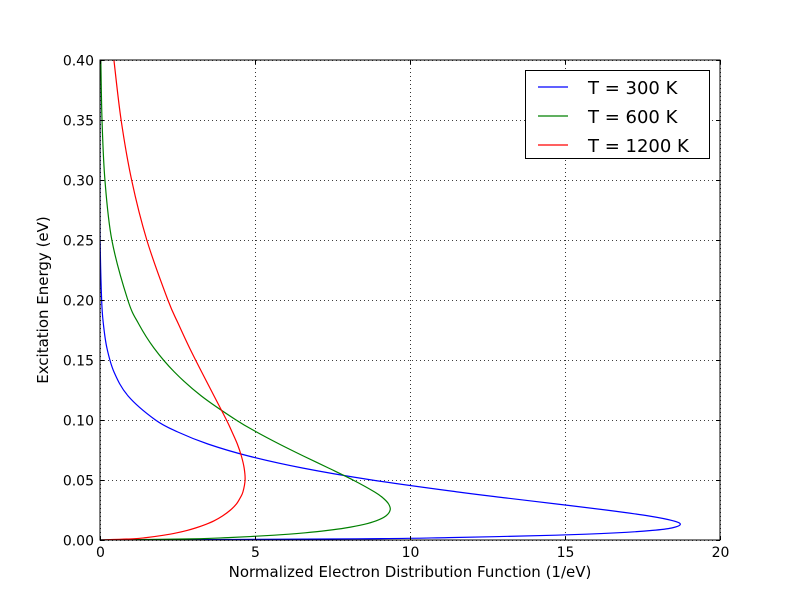 Image resolution: width=800 pixels, height=604 pixels. Describe the element at coordinates (78, 122) in the screenshot. I see `y-tick-label: 0.35` at that location.